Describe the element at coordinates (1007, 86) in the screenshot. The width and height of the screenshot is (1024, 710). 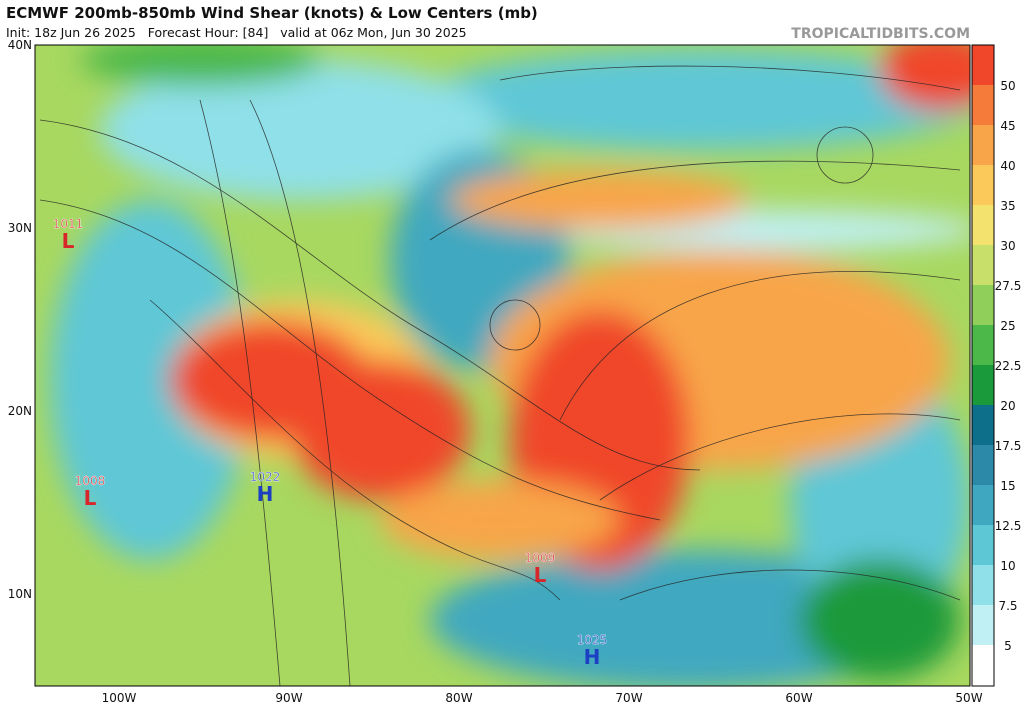
I see `colorbar-label: 50` at that location.